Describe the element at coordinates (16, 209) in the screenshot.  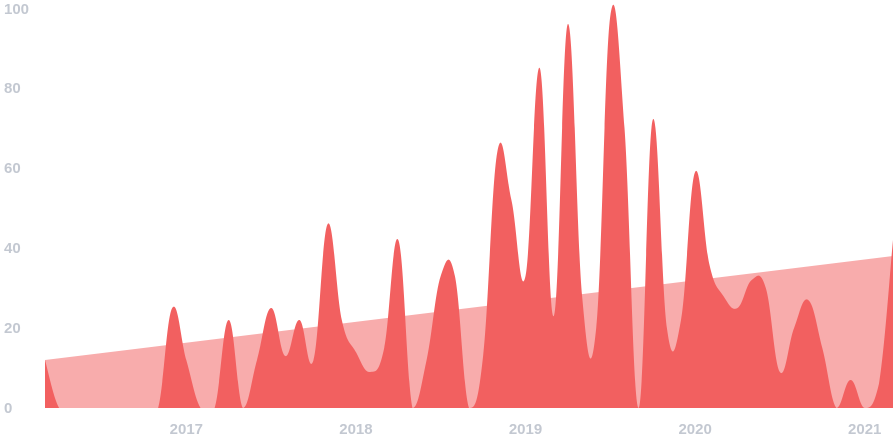
I see `y-axis-ticks: 0 20 40 60 80 100` at that location.